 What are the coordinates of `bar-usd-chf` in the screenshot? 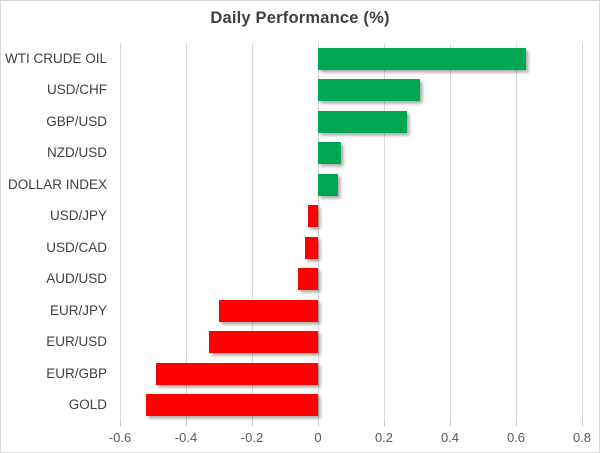 It's located at (369, 90).